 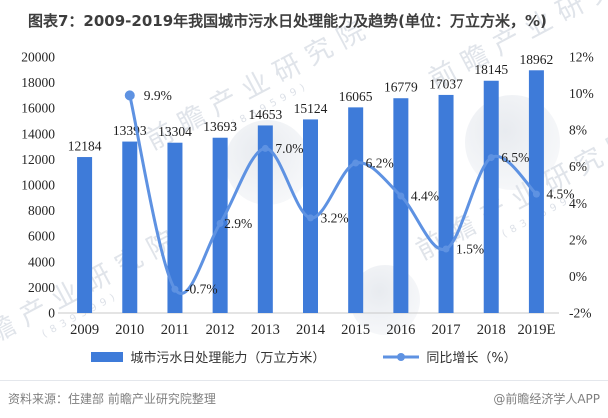 I want to click on x-axis-label: 2017, so click(x=446, y=330).